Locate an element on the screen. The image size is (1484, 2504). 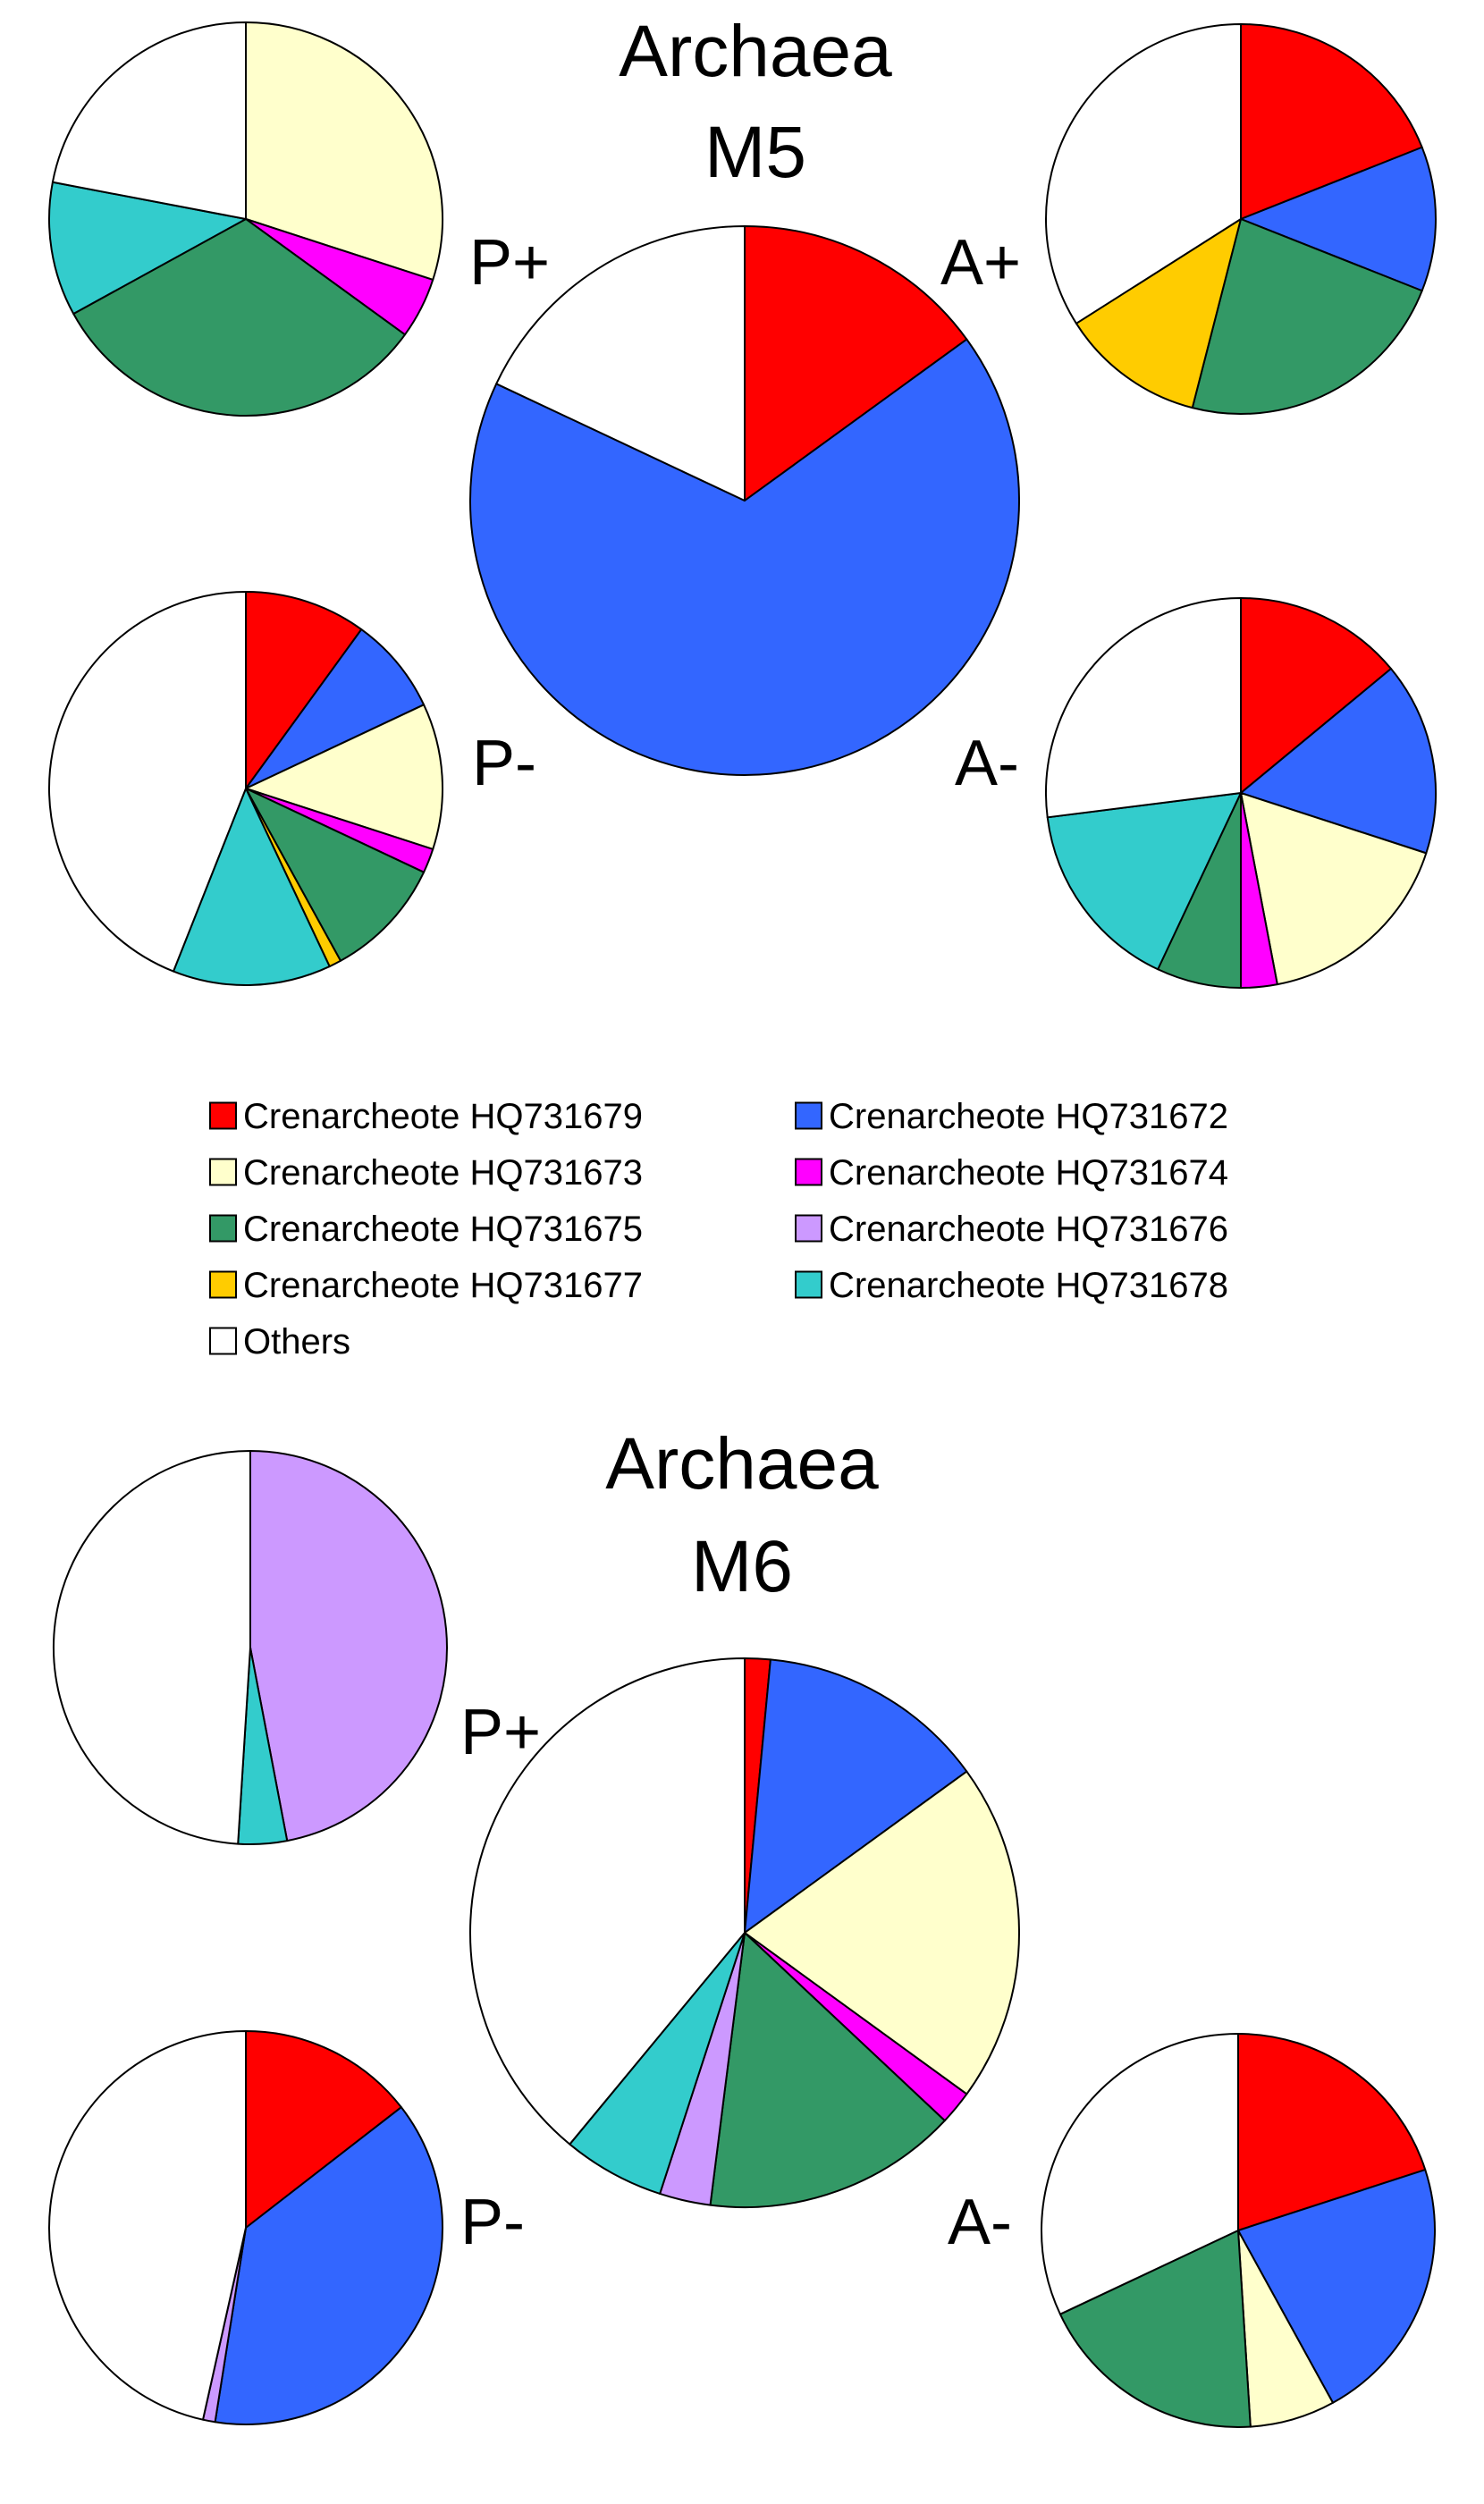
pie-m6-bottom-right is located at coordinates (1238, 2230).